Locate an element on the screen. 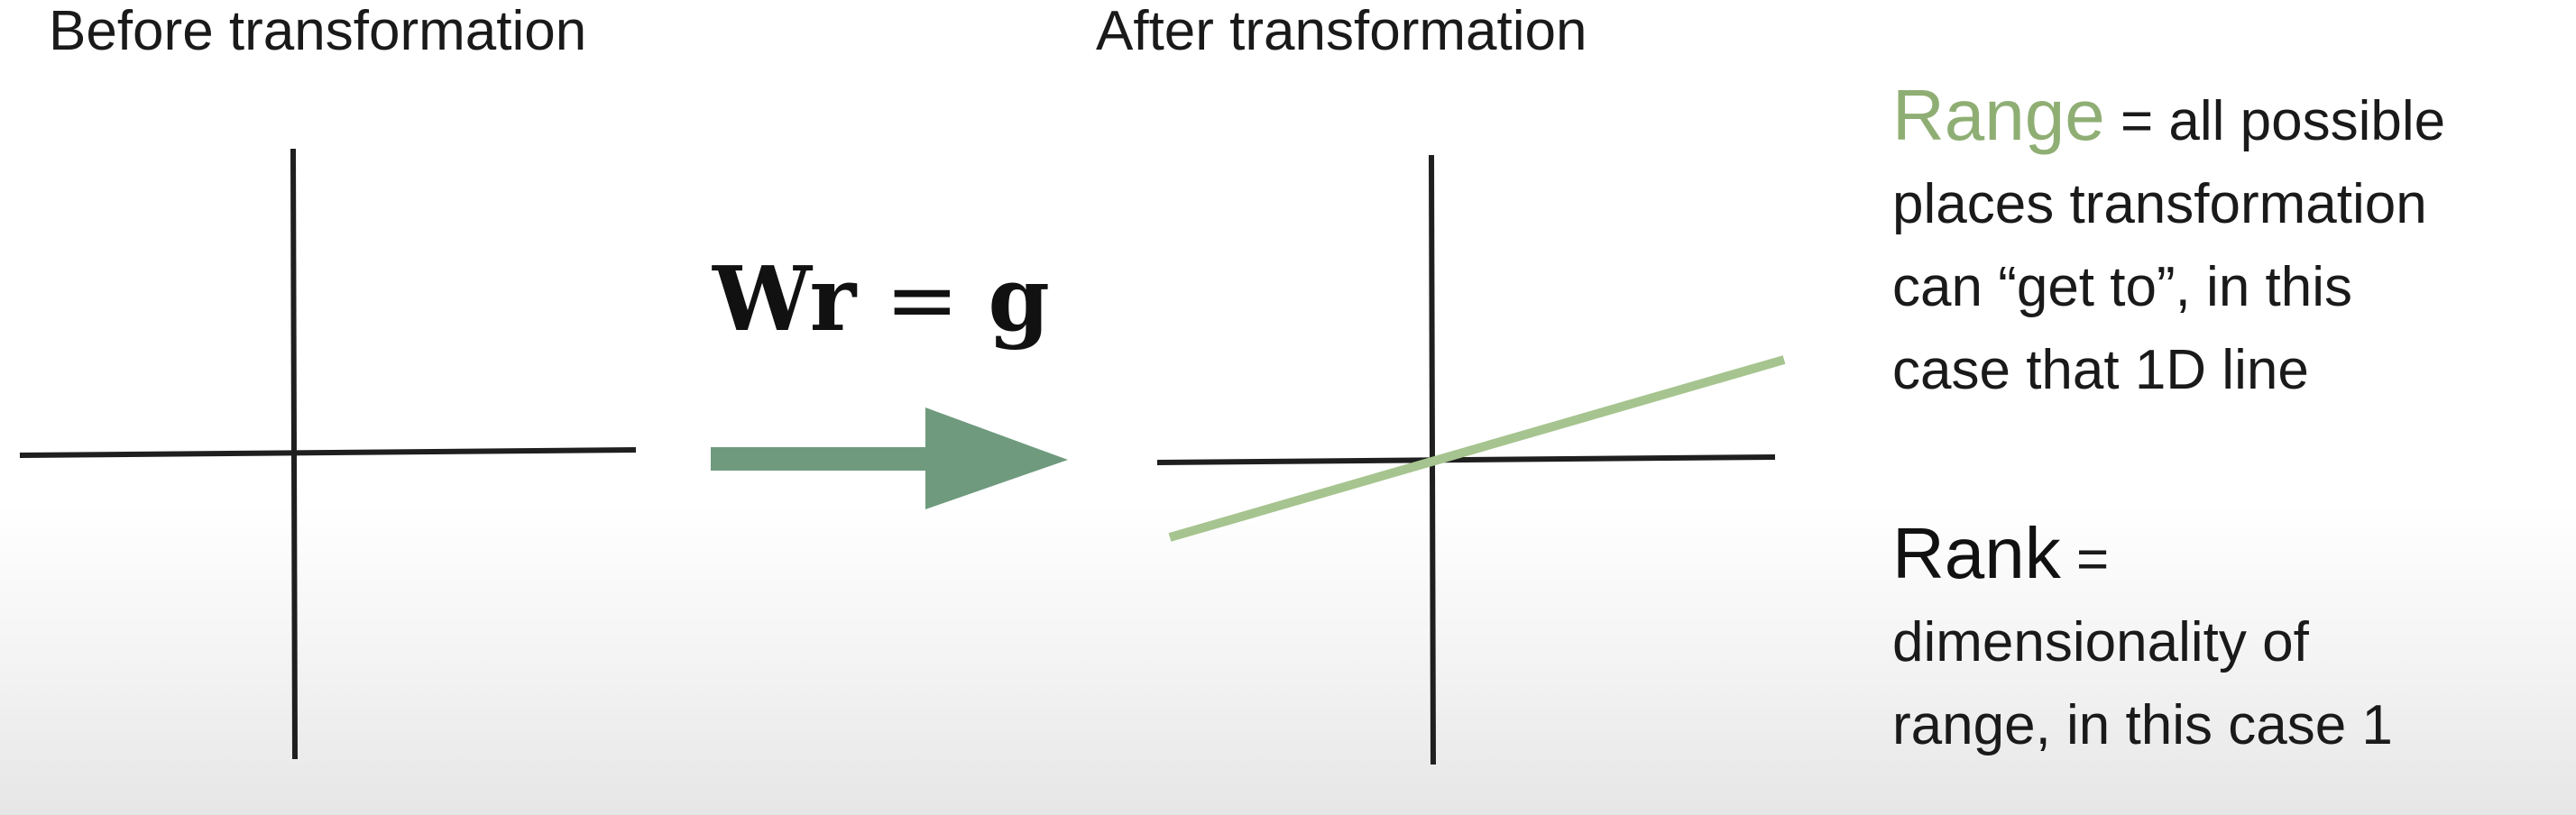  rank-def-3: range, in this case 1 is located at coordinates (2143, 725).